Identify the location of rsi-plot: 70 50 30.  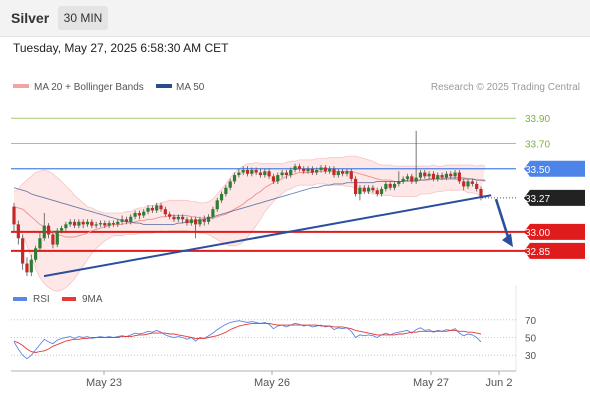
(274, 339).